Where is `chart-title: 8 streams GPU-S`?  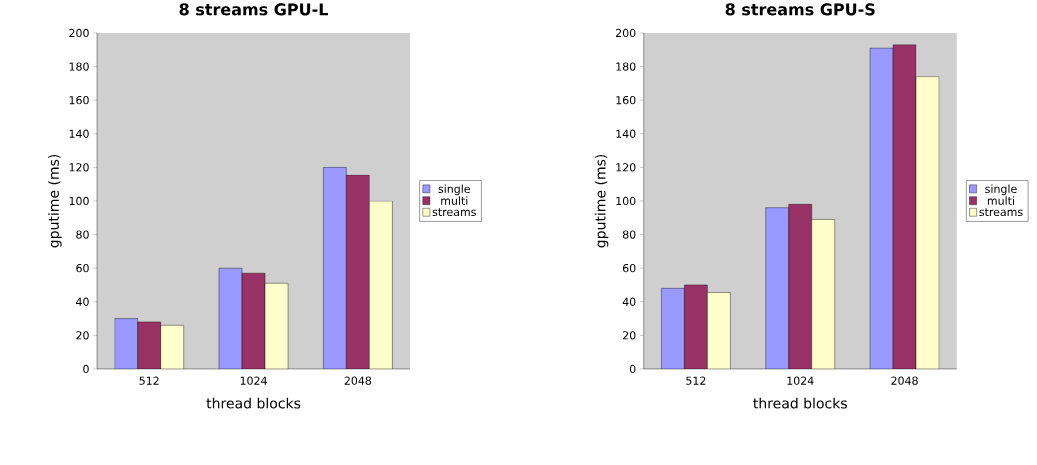 chart-title: 8 streams GPU-S is located at coordinates (800, 9).